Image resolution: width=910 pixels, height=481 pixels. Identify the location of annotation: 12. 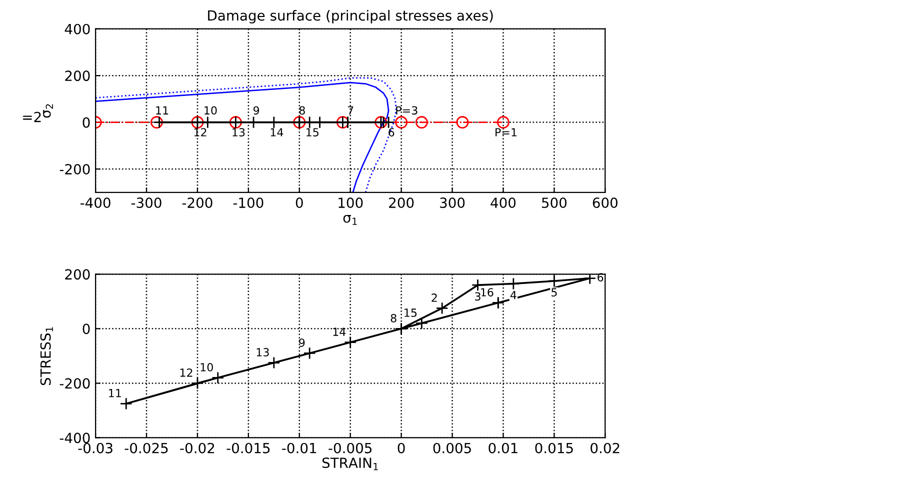
(186, 372).